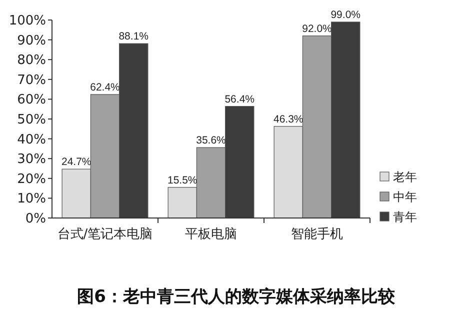  Describe the element at coordinates (105, 87) in the screenshot. I see `data-label: 62.4%` at that location.